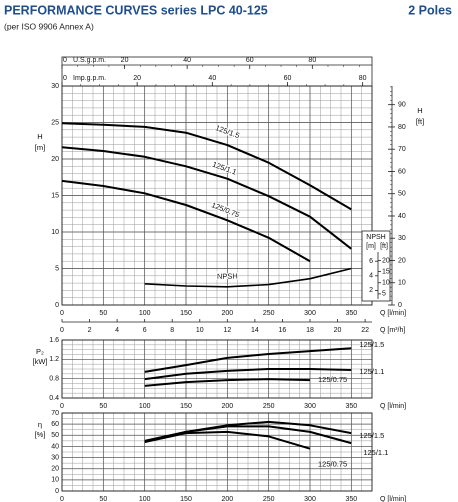 The image size is (458, 502). Describe the element at coordinates (402, 149) in the screenshot. I see `y2-tick-label: 70` at that location.